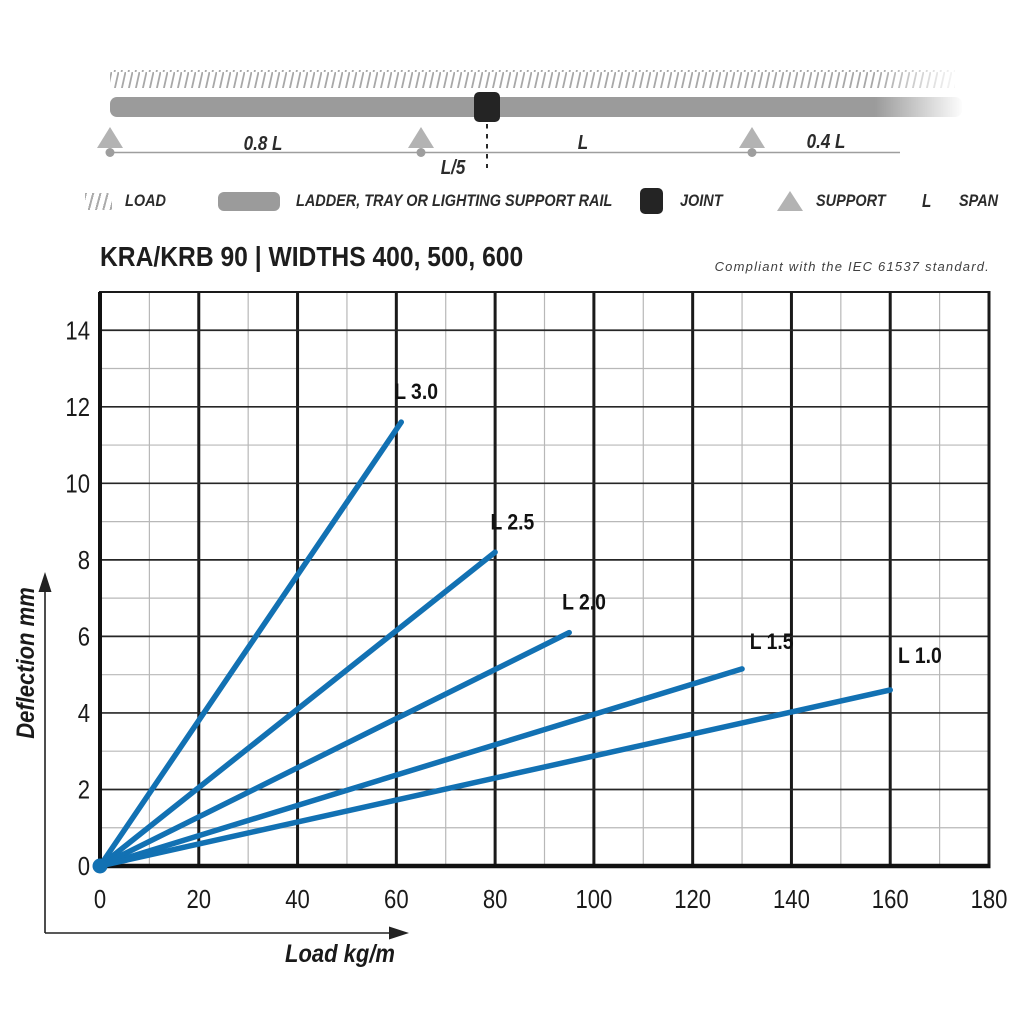  I want to click on y-tick-label: 10, so click(77, 484).